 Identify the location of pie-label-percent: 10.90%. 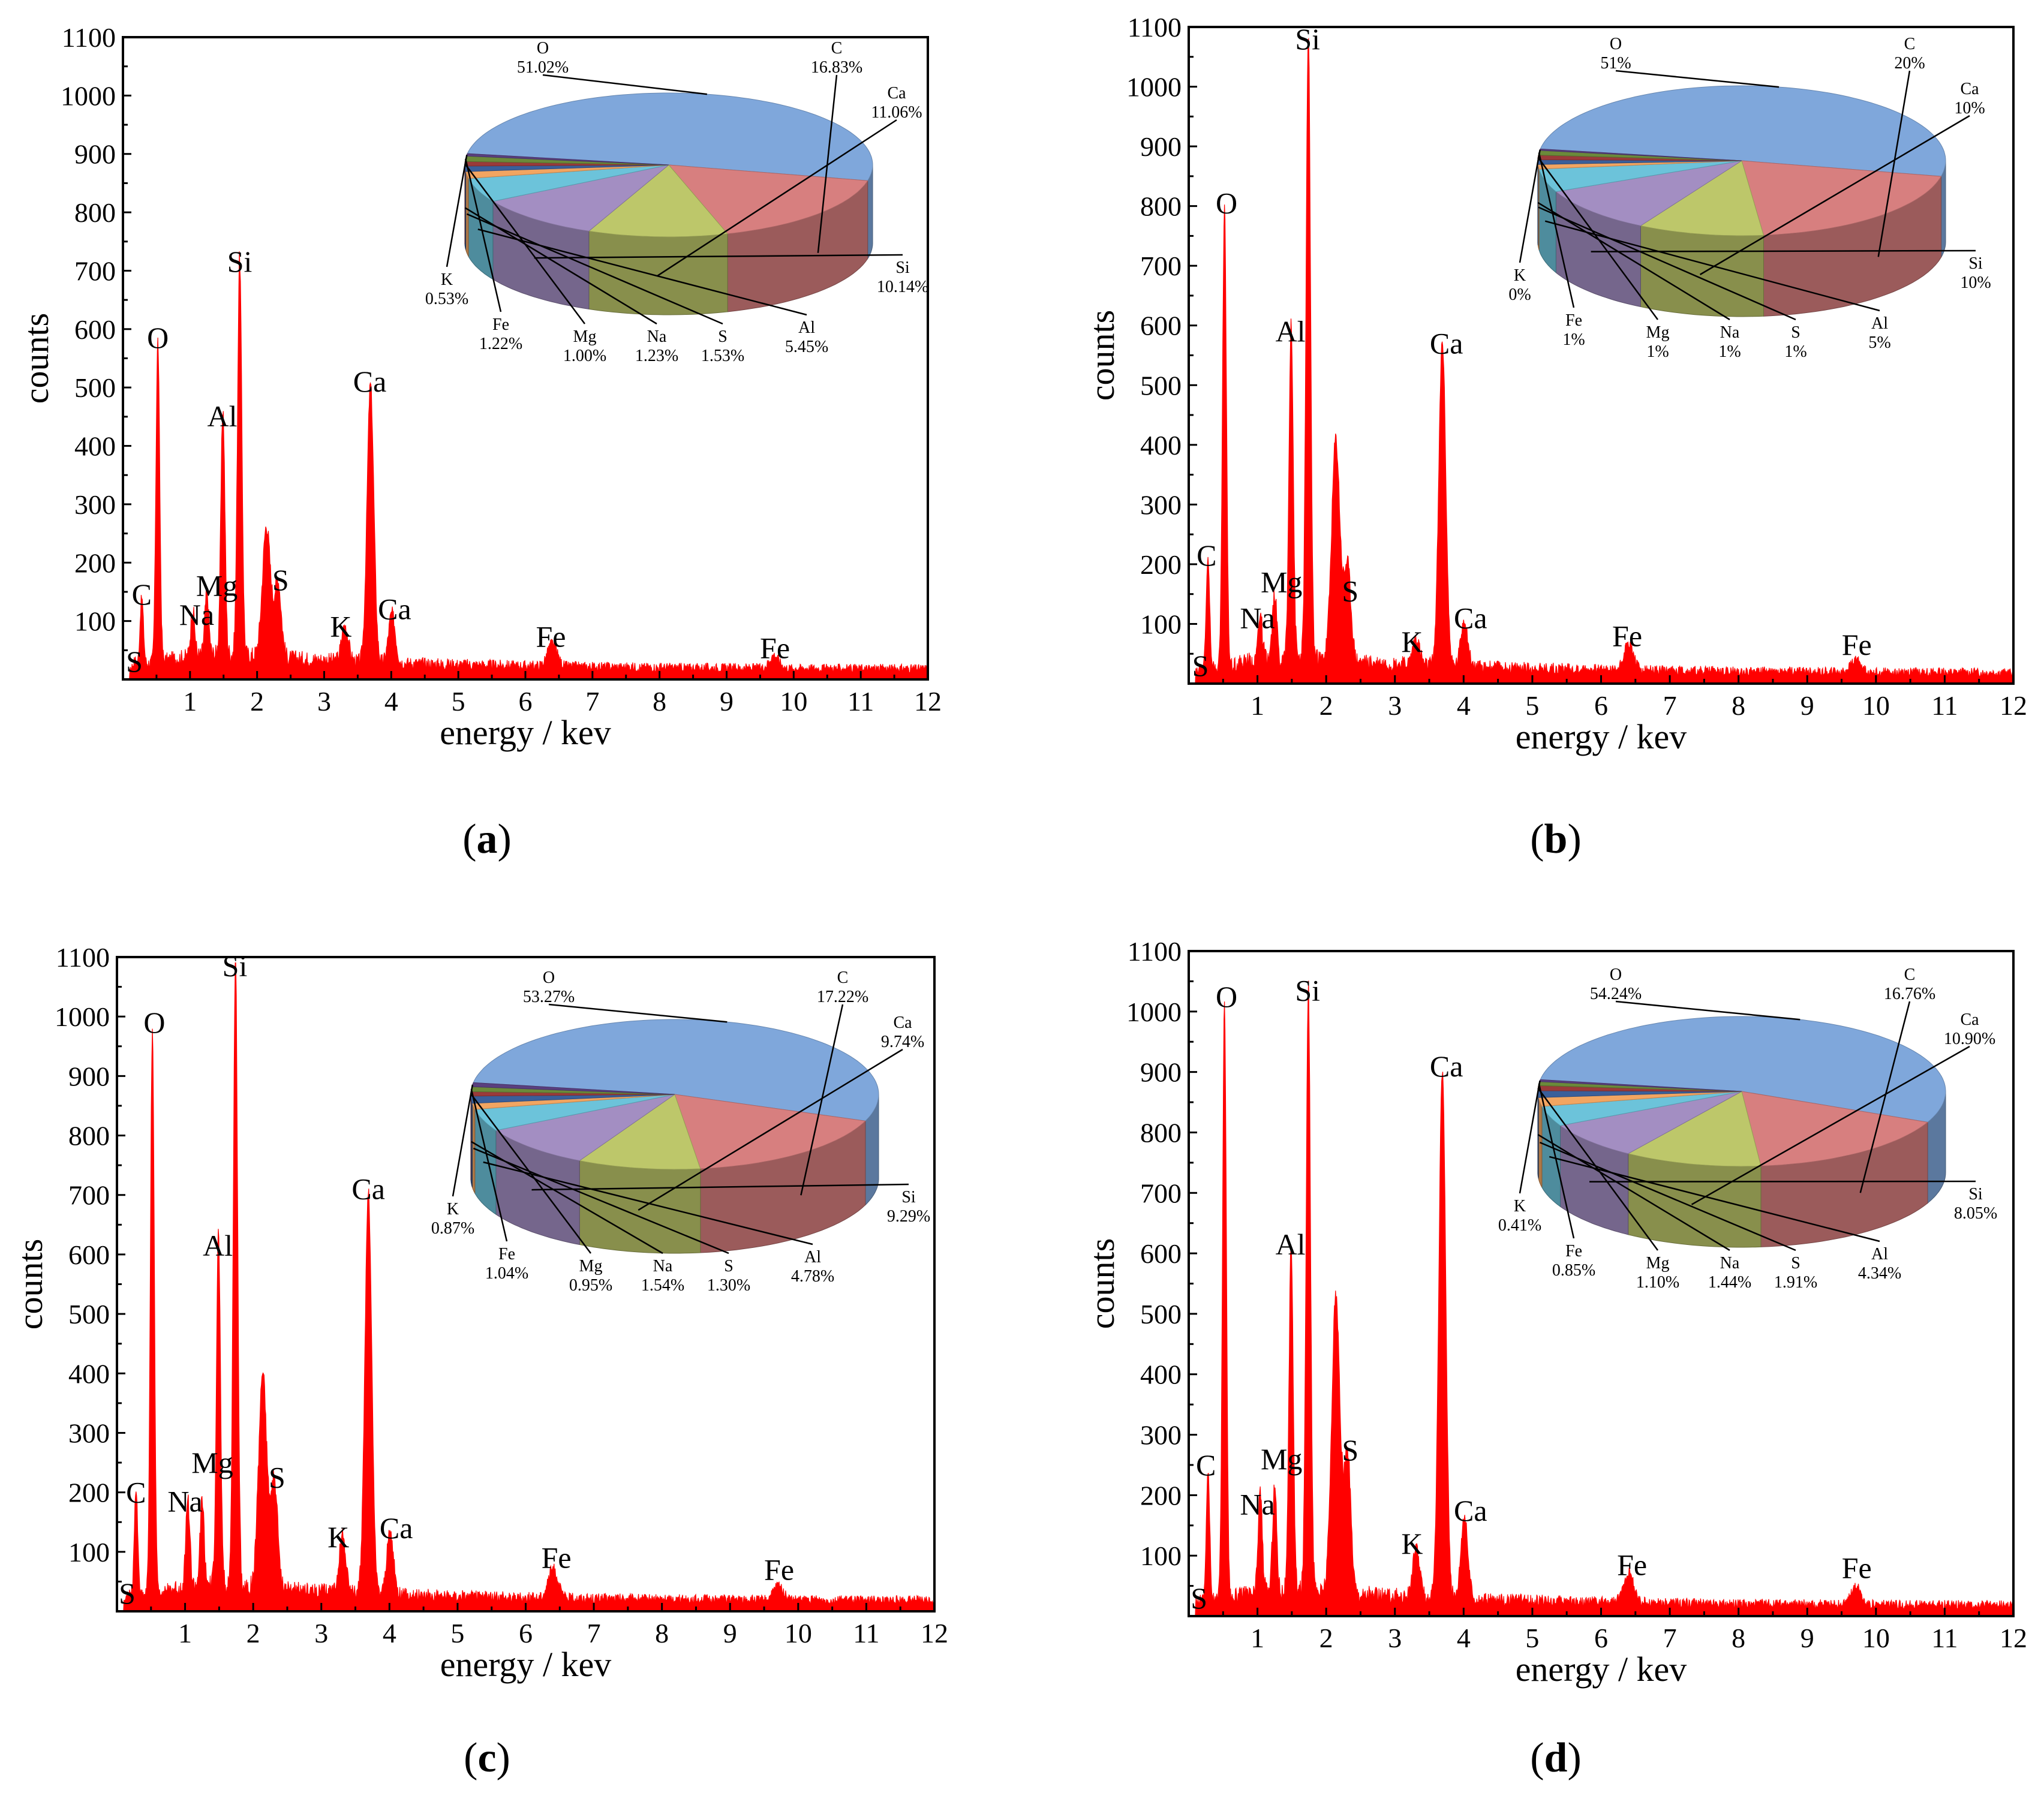
(1970, 1039).